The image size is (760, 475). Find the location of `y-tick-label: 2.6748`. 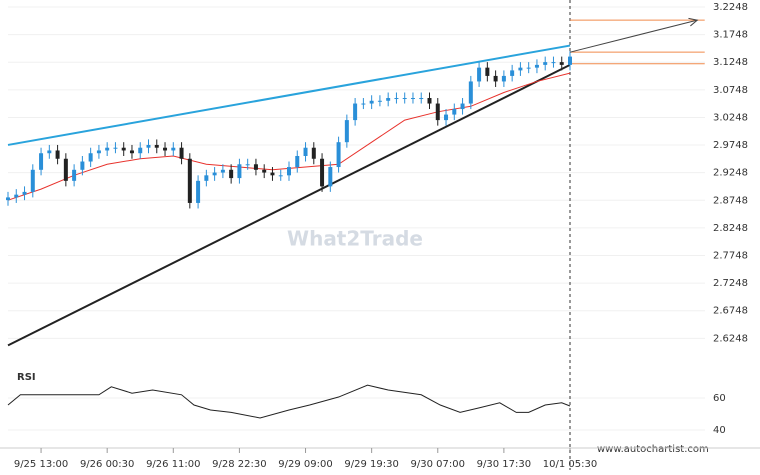

y-tick-label: 2.6748 is located at coordinates (730, 311).